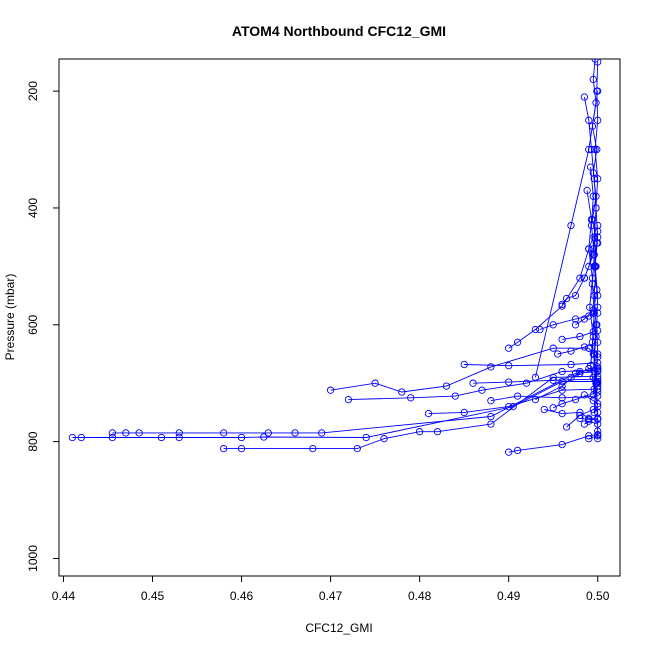 The height and width of the screenshot is (650, 650). What do you see at coordinates (42, 326) in the screenshot?
I see `y-axis: 200 400 600 800 1000` at bounding box center [42, 326].